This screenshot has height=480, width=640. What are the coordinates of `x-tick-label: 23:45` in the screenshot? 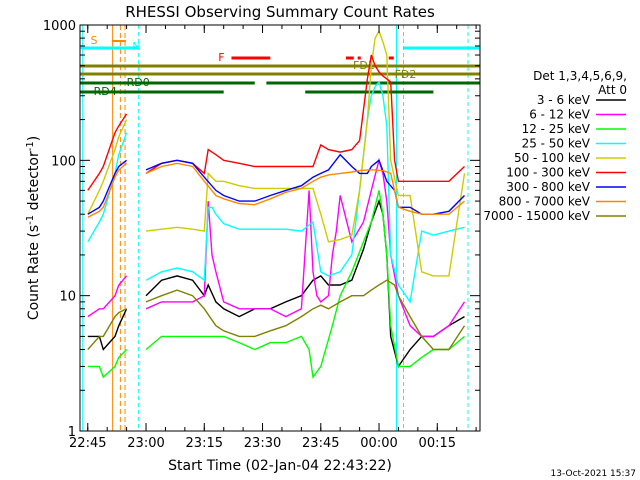 It's located at (320, 443).